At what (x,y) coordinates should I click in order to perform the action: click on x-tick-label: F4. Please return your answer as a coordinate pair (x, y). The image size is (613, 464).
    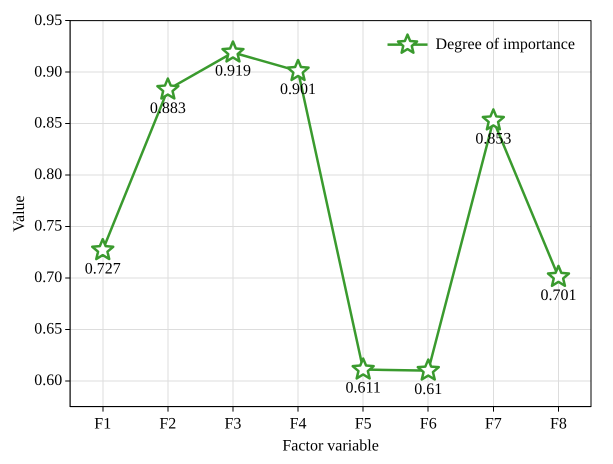
    Looking at the image, I should click on (298, 423).